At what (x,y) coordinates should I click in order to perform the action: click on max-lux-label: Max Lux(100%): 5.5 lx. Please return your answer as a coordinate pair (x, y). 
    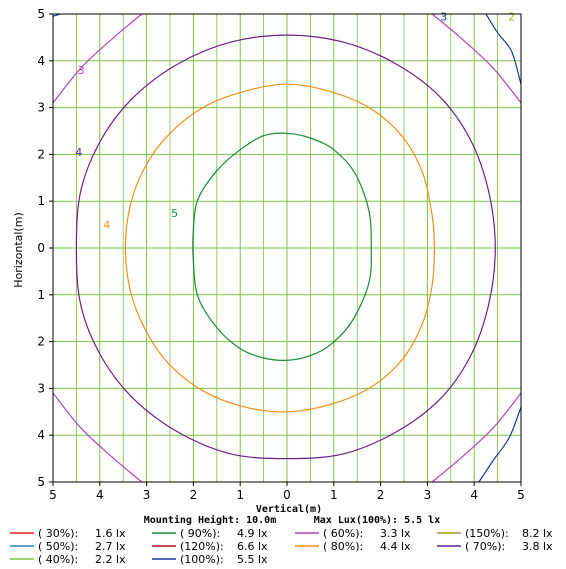
    Looking at the image, I should click on (377, 520).